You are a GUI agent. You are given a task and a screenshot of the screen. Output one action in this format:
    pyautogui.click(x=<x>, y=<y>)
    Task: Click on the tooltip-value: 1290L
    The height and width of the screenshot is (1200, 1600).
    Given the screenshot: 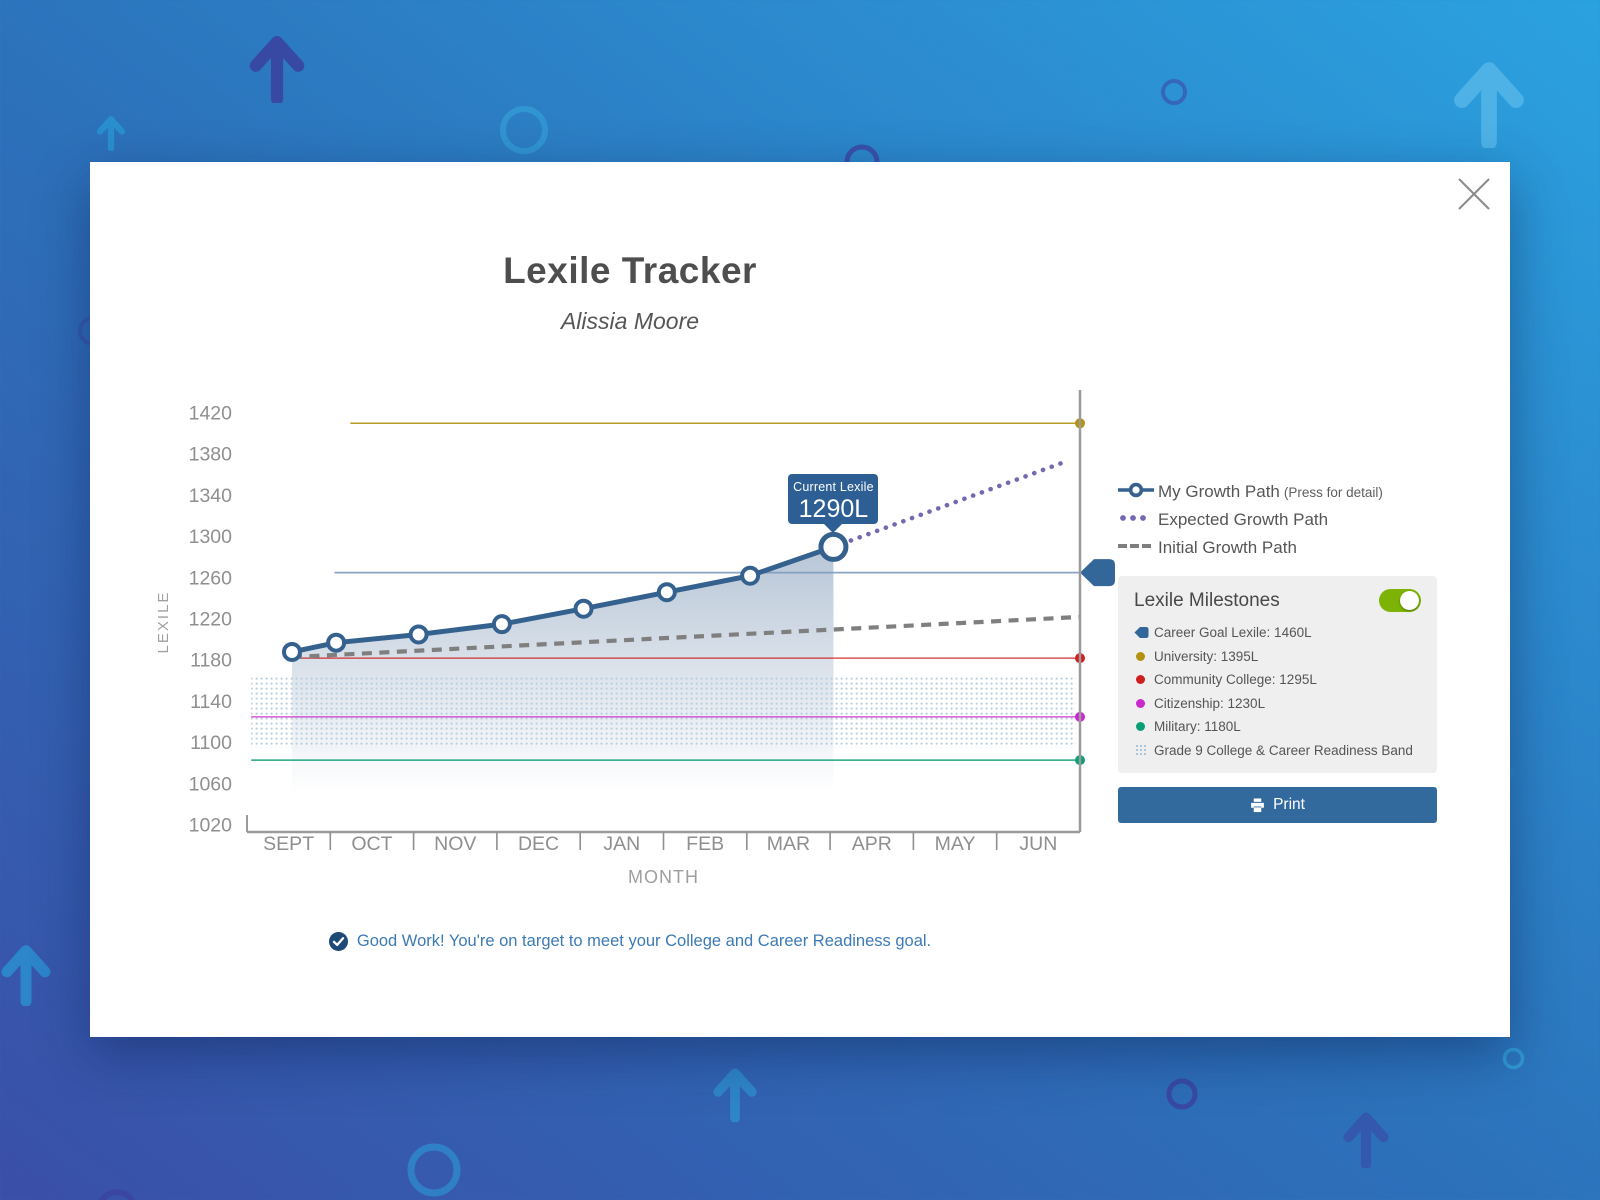 What is the action you would take?
    pyautogui.click(x=833, y=508)
    